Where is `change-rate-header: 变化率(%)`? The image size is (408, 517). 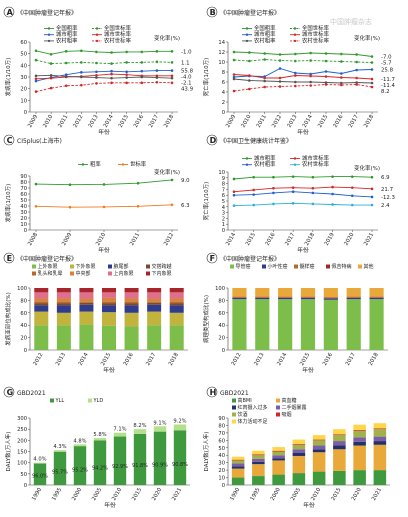
change-rate-header: 变化率(%) is located at coordinates (367, 168).